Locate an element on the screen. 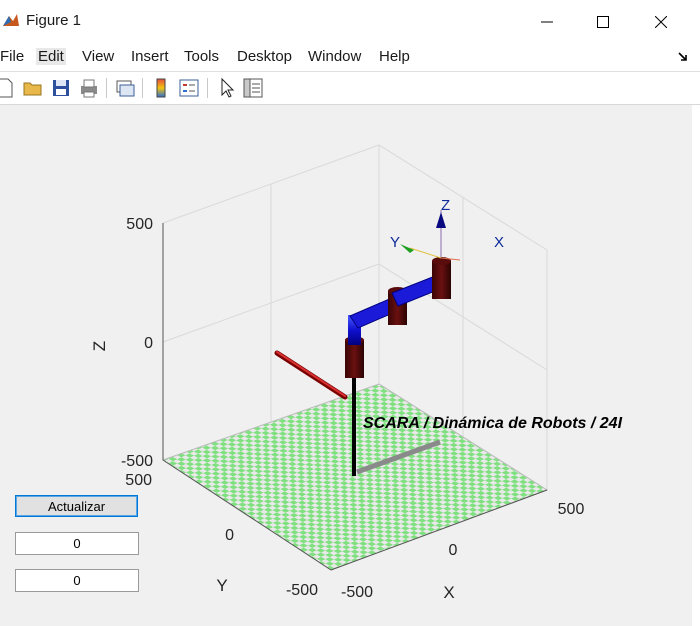  maximize-icon is located at coordinates (603, 22).